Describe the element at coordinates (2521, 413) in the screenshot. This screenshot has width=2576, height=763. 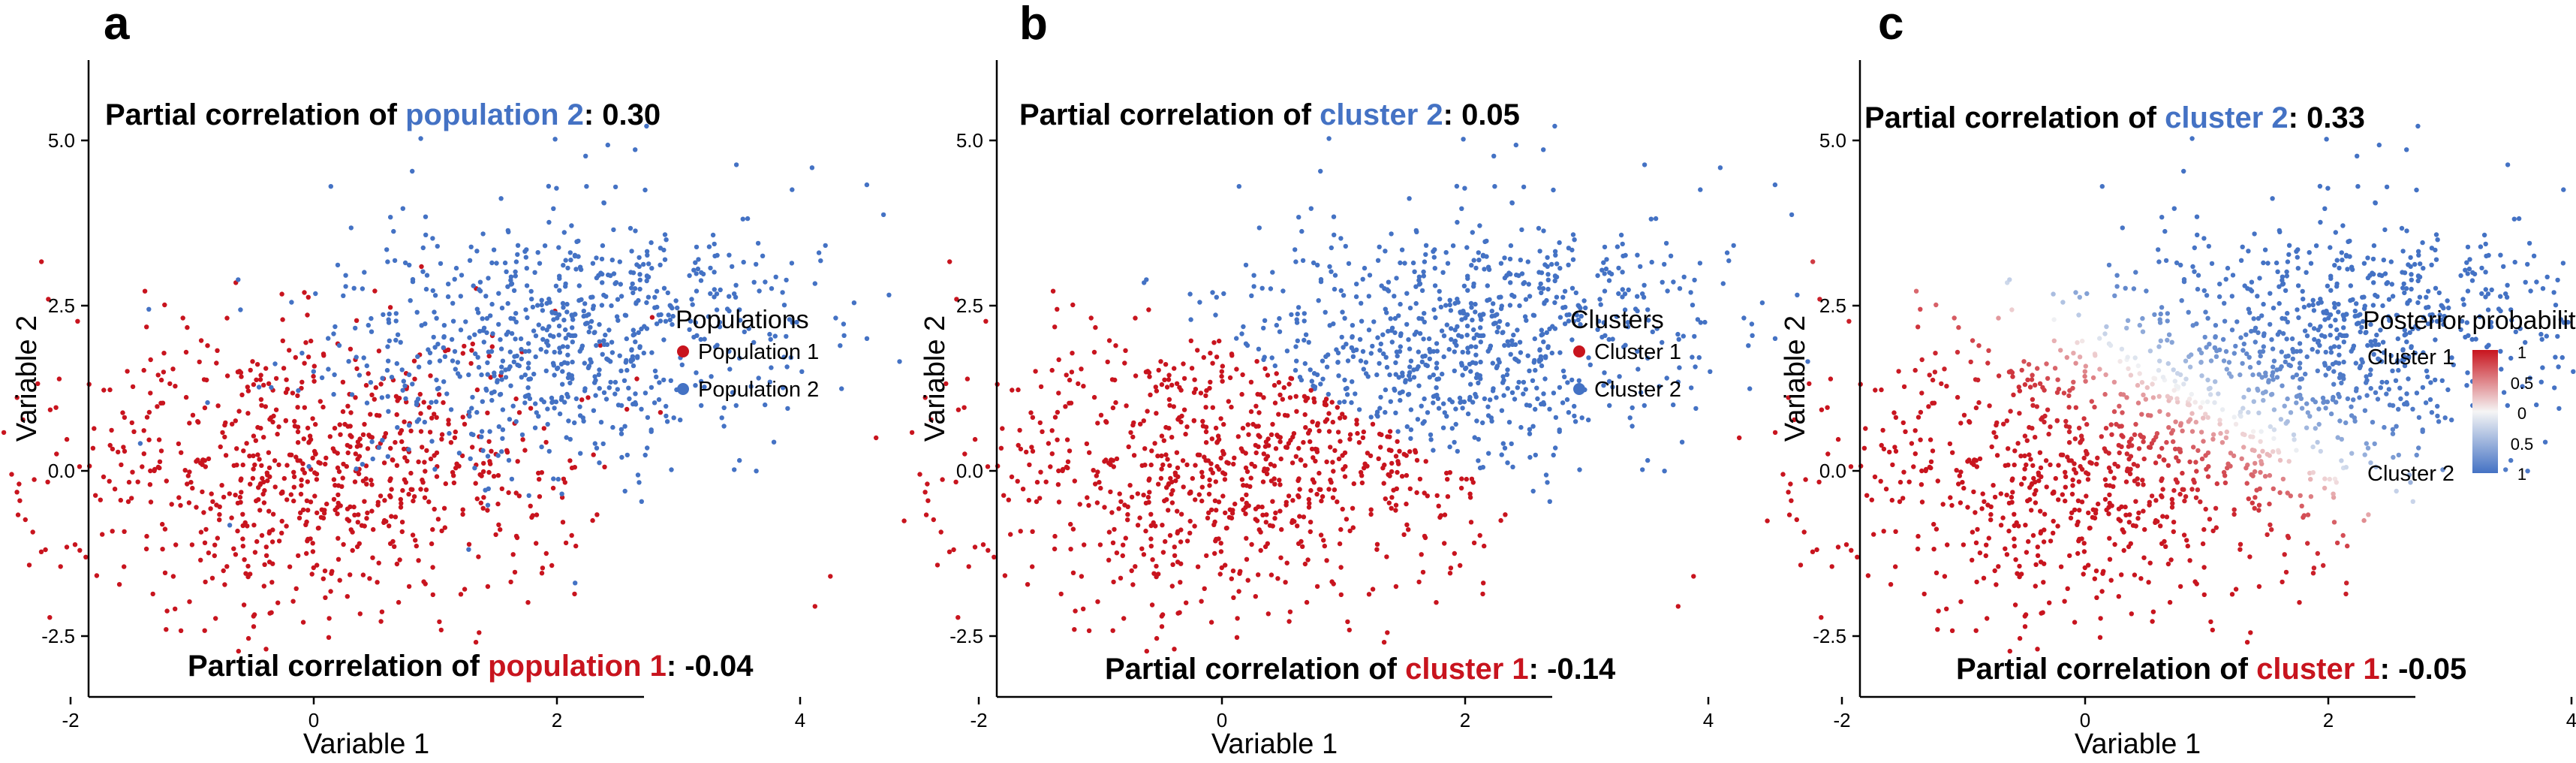
I see `colorbar-tick-2: 0` at that location.